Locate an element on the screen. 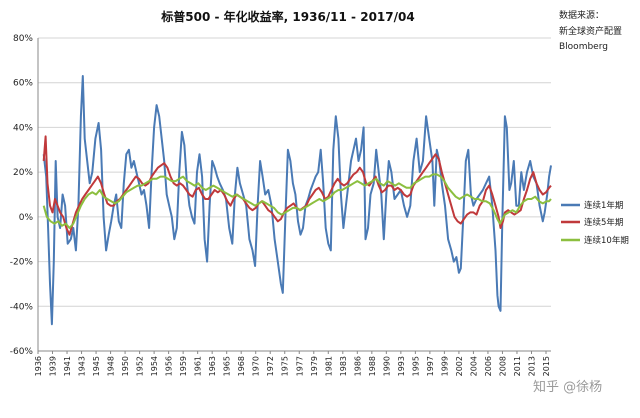 The width and height of the screenshot is (640, 418). x-tick-label: 1981 is located at coordinates (328, 366).